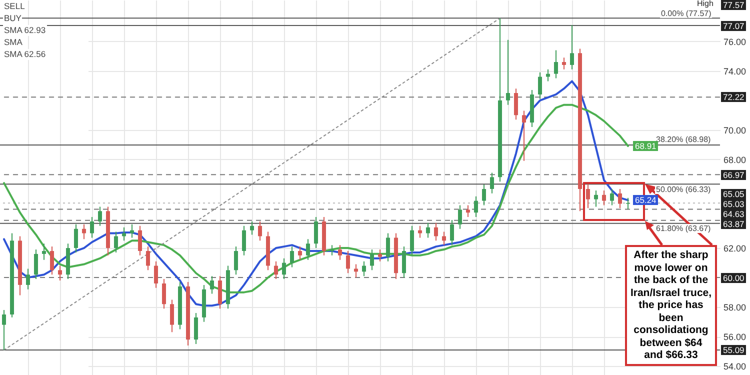 The width and height of the screenshot is (750, 375). I want to click on y-tick-label: 56.00, so click(735, 337).